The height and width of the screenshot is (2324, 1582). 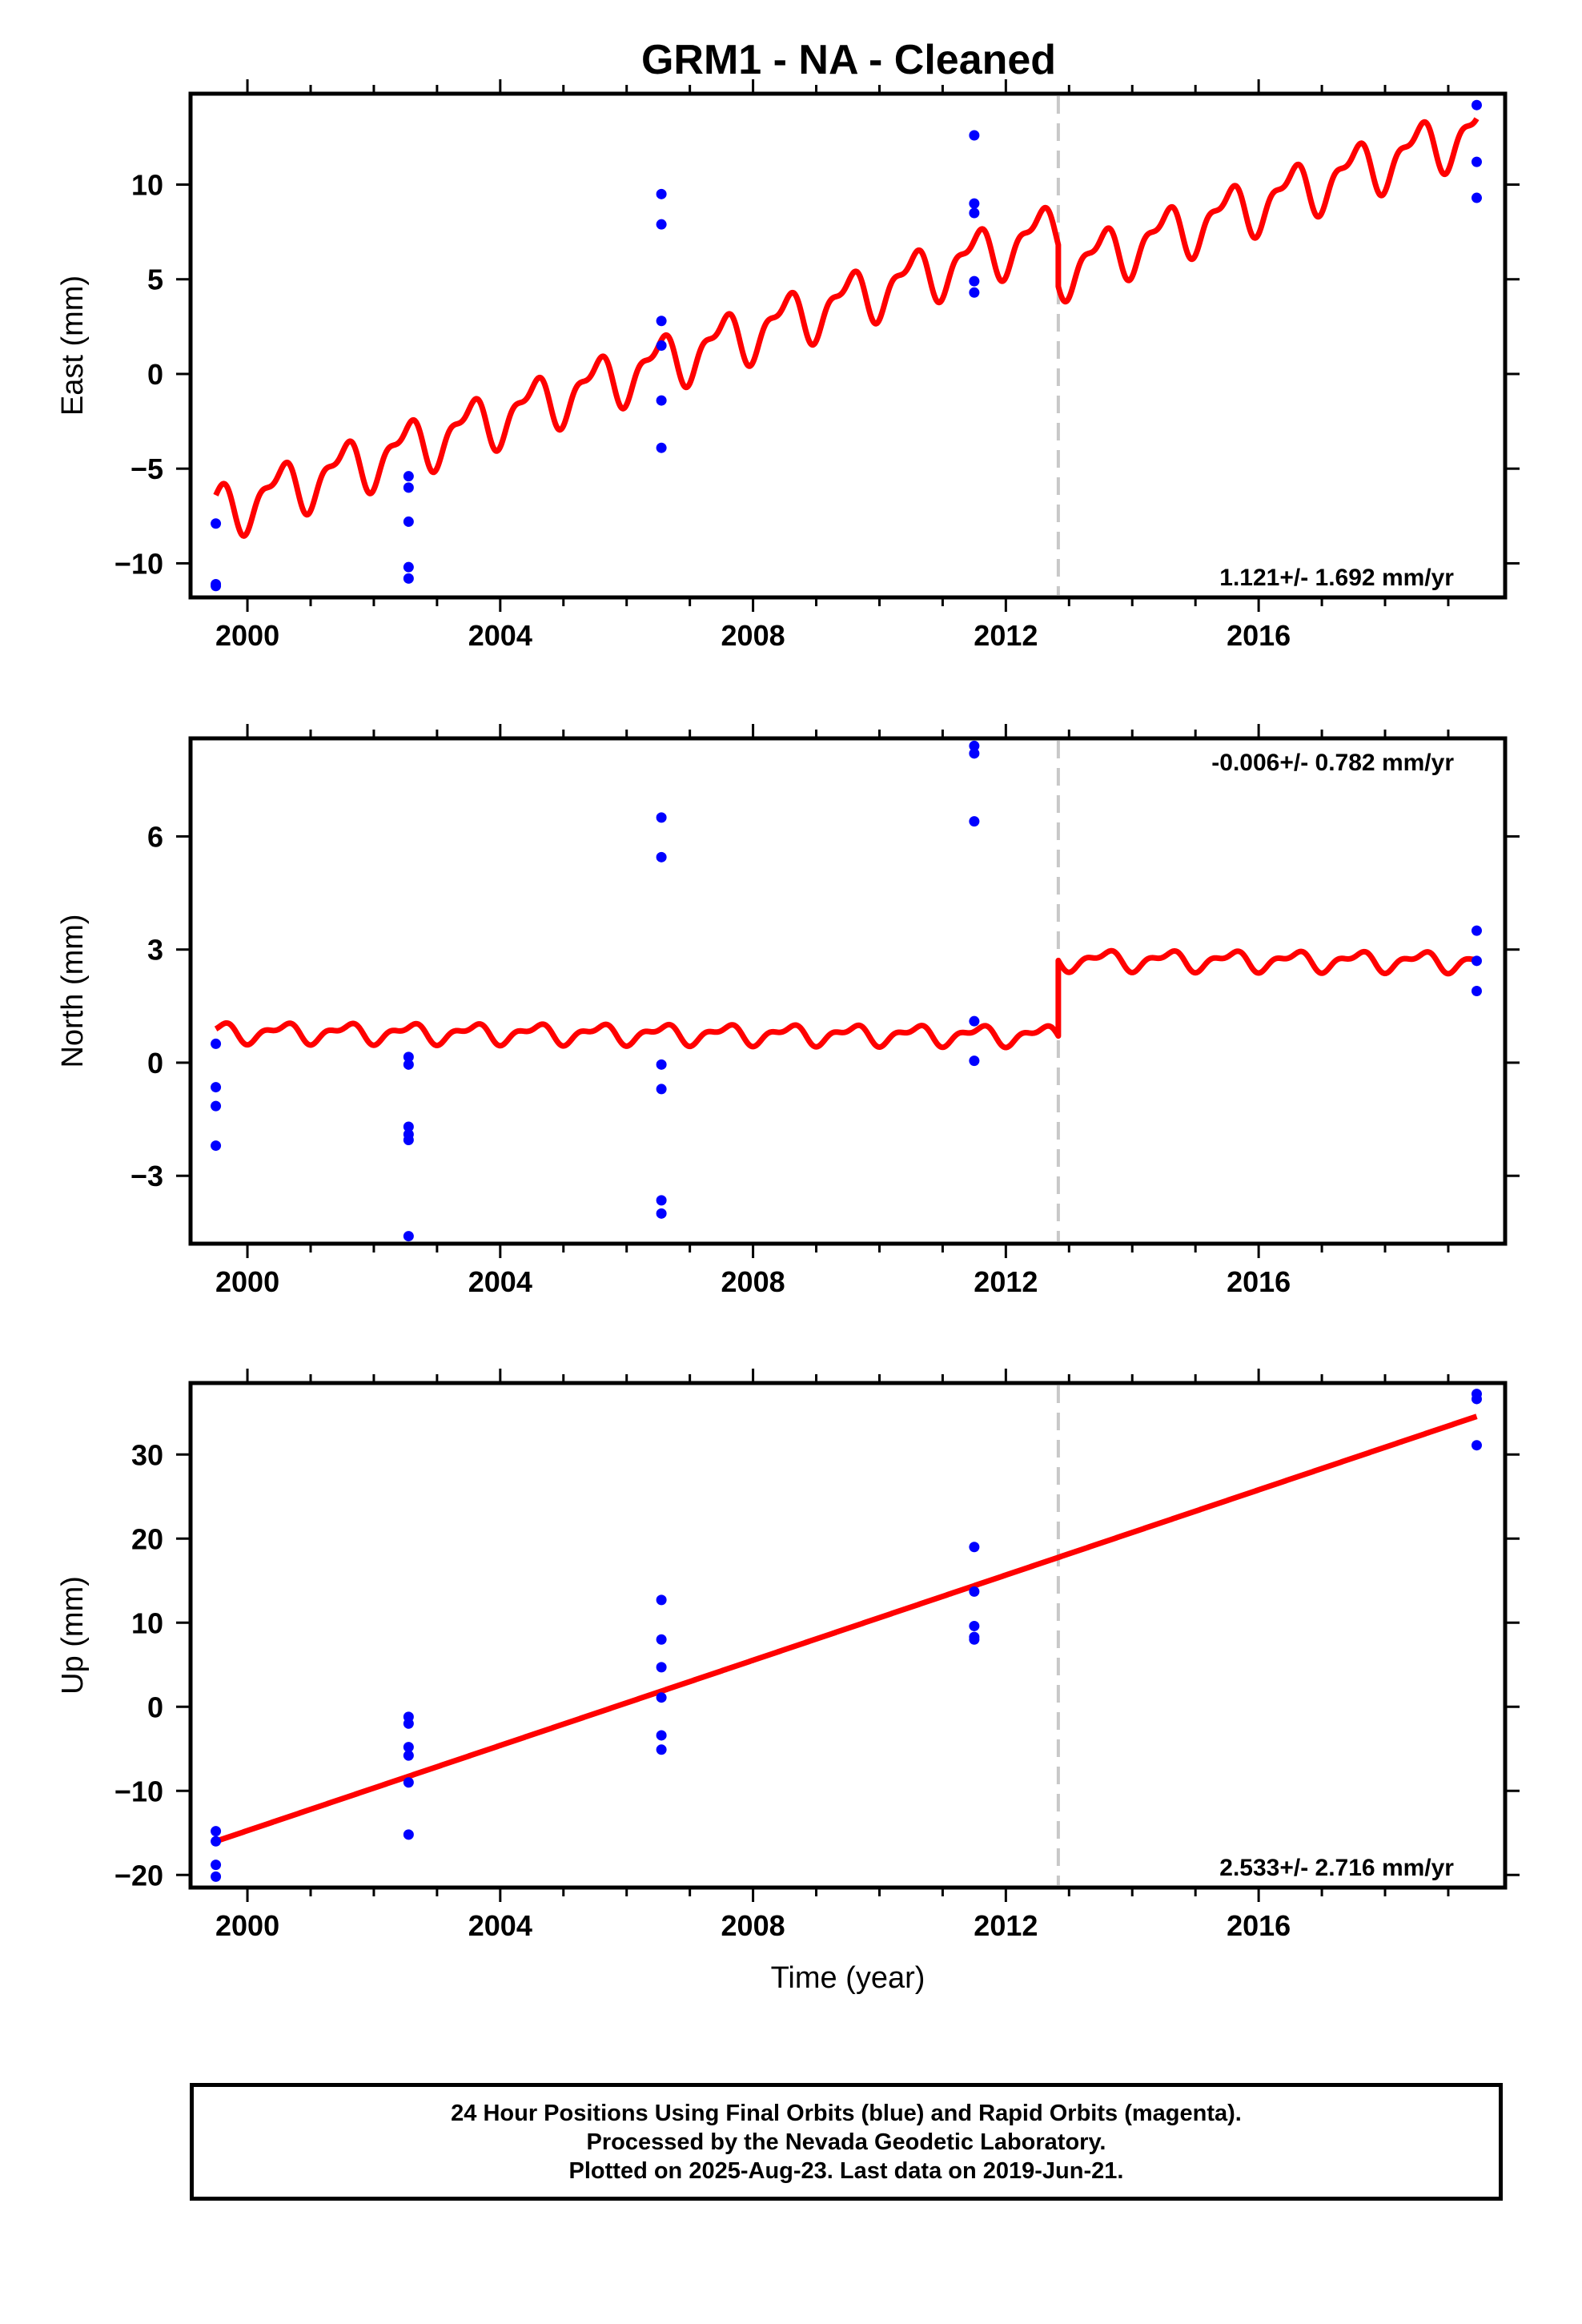 I want to click on y-axis-label: East (mm), so click(x=73, y=345).